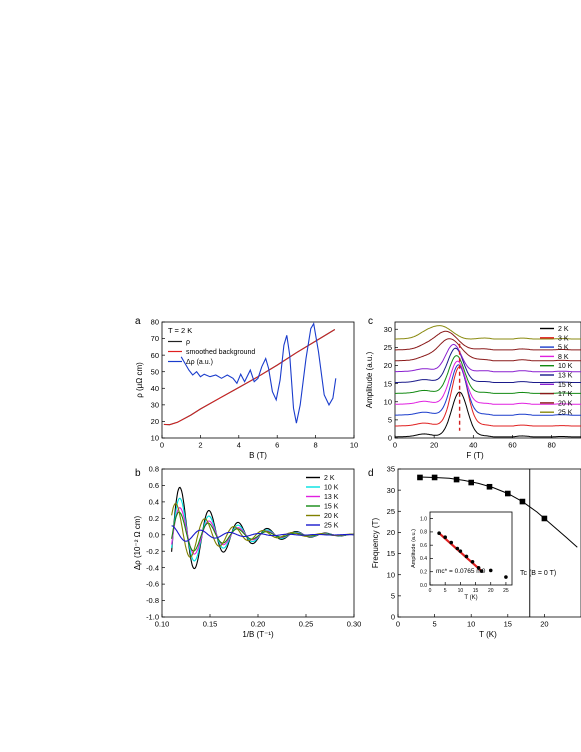 The image size is (581, 752). I want to click on panel-d-inset-axes: 0 5 10 15 20 25 0.0 0.2 0.4 0.6 0.8 1.0, so click(466, 552).